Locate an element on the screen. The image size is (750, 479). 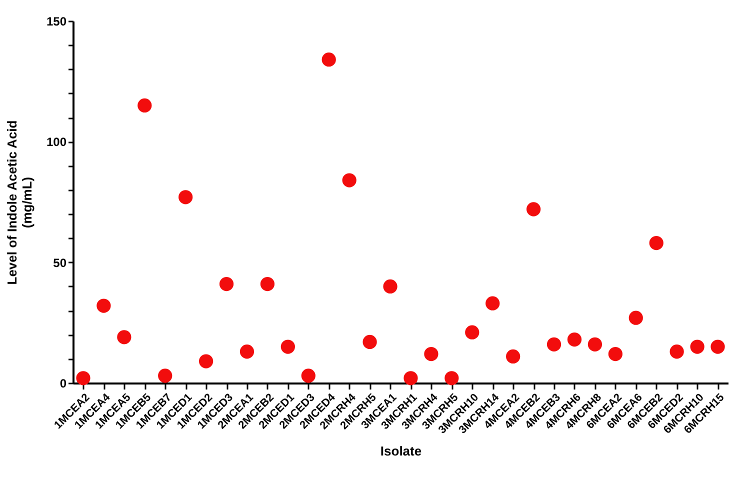
y-tick-label: 100 is located at coordinates (56, 142).